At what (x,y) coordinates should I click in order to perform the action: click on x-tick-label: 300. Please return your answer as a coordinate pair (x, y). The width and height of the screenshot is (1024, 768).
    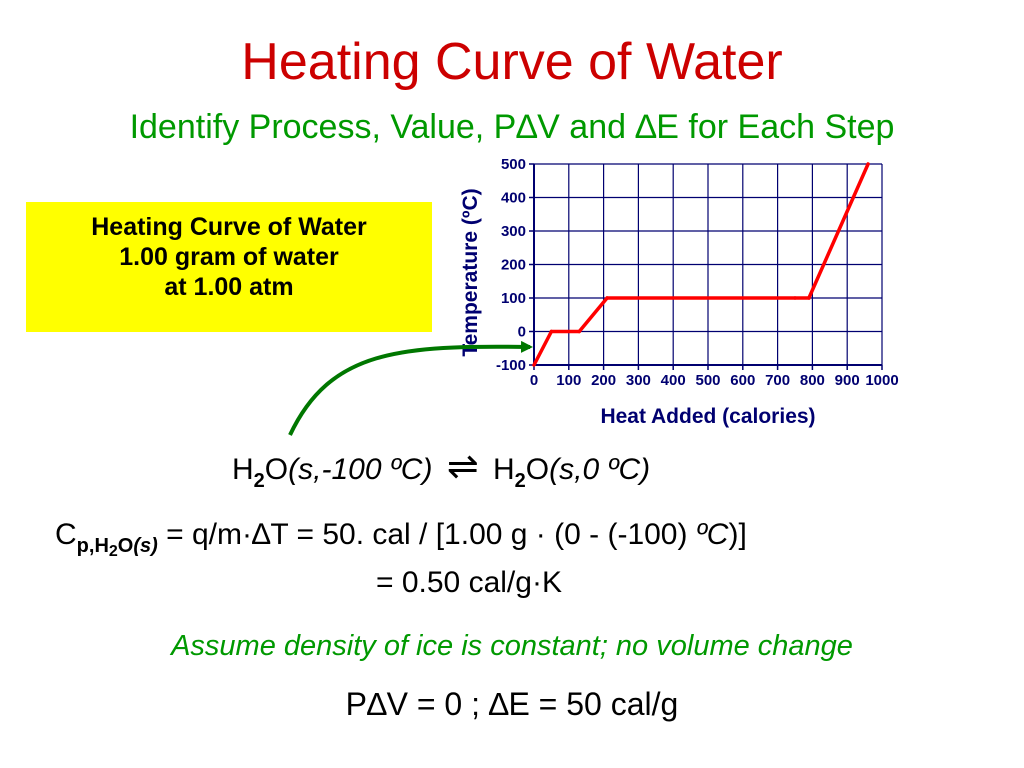
    Looking at the image, I should click on (638, 380).